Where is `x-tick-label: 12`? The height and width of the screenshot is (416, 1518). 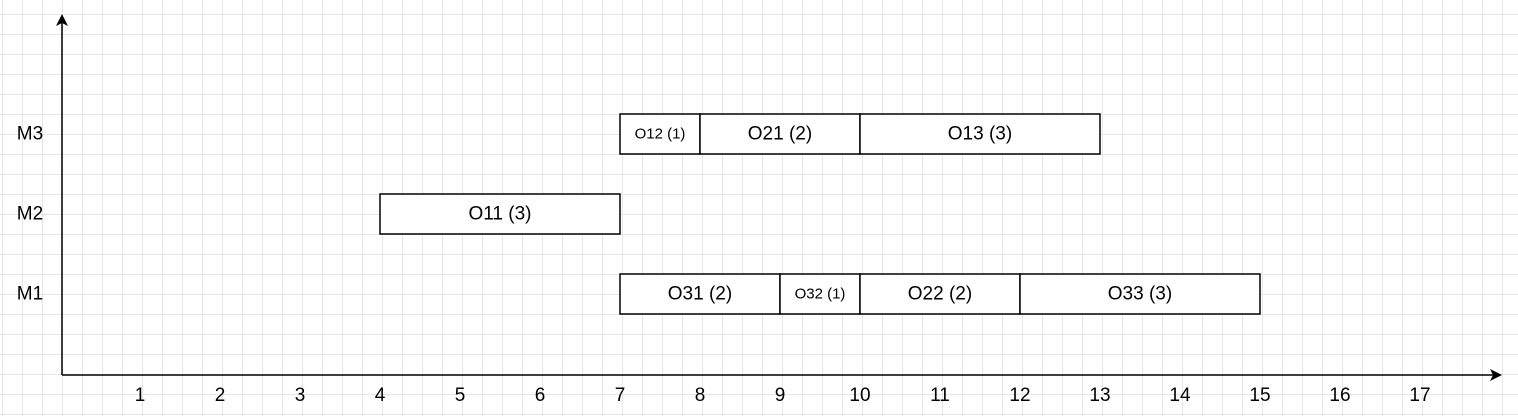 x-tick-label: 12 is located at coordinates (1019, 395).